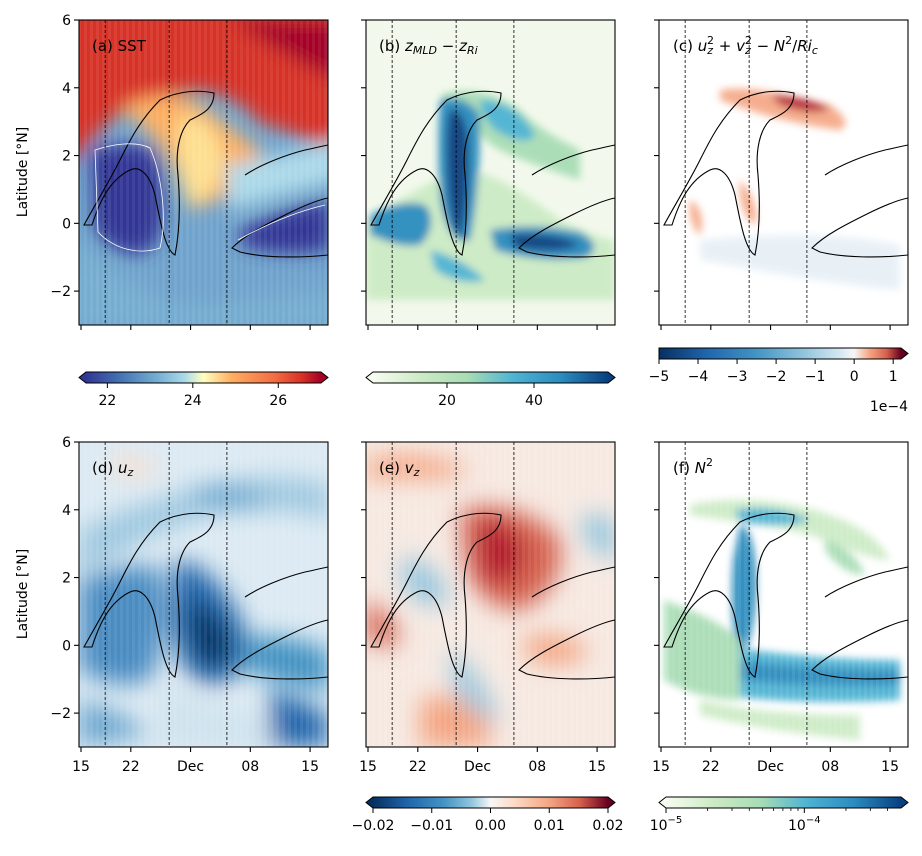 The image size is (922, 856). I want to click on panel-e-xtick-label: Dec, so click(477, 767).